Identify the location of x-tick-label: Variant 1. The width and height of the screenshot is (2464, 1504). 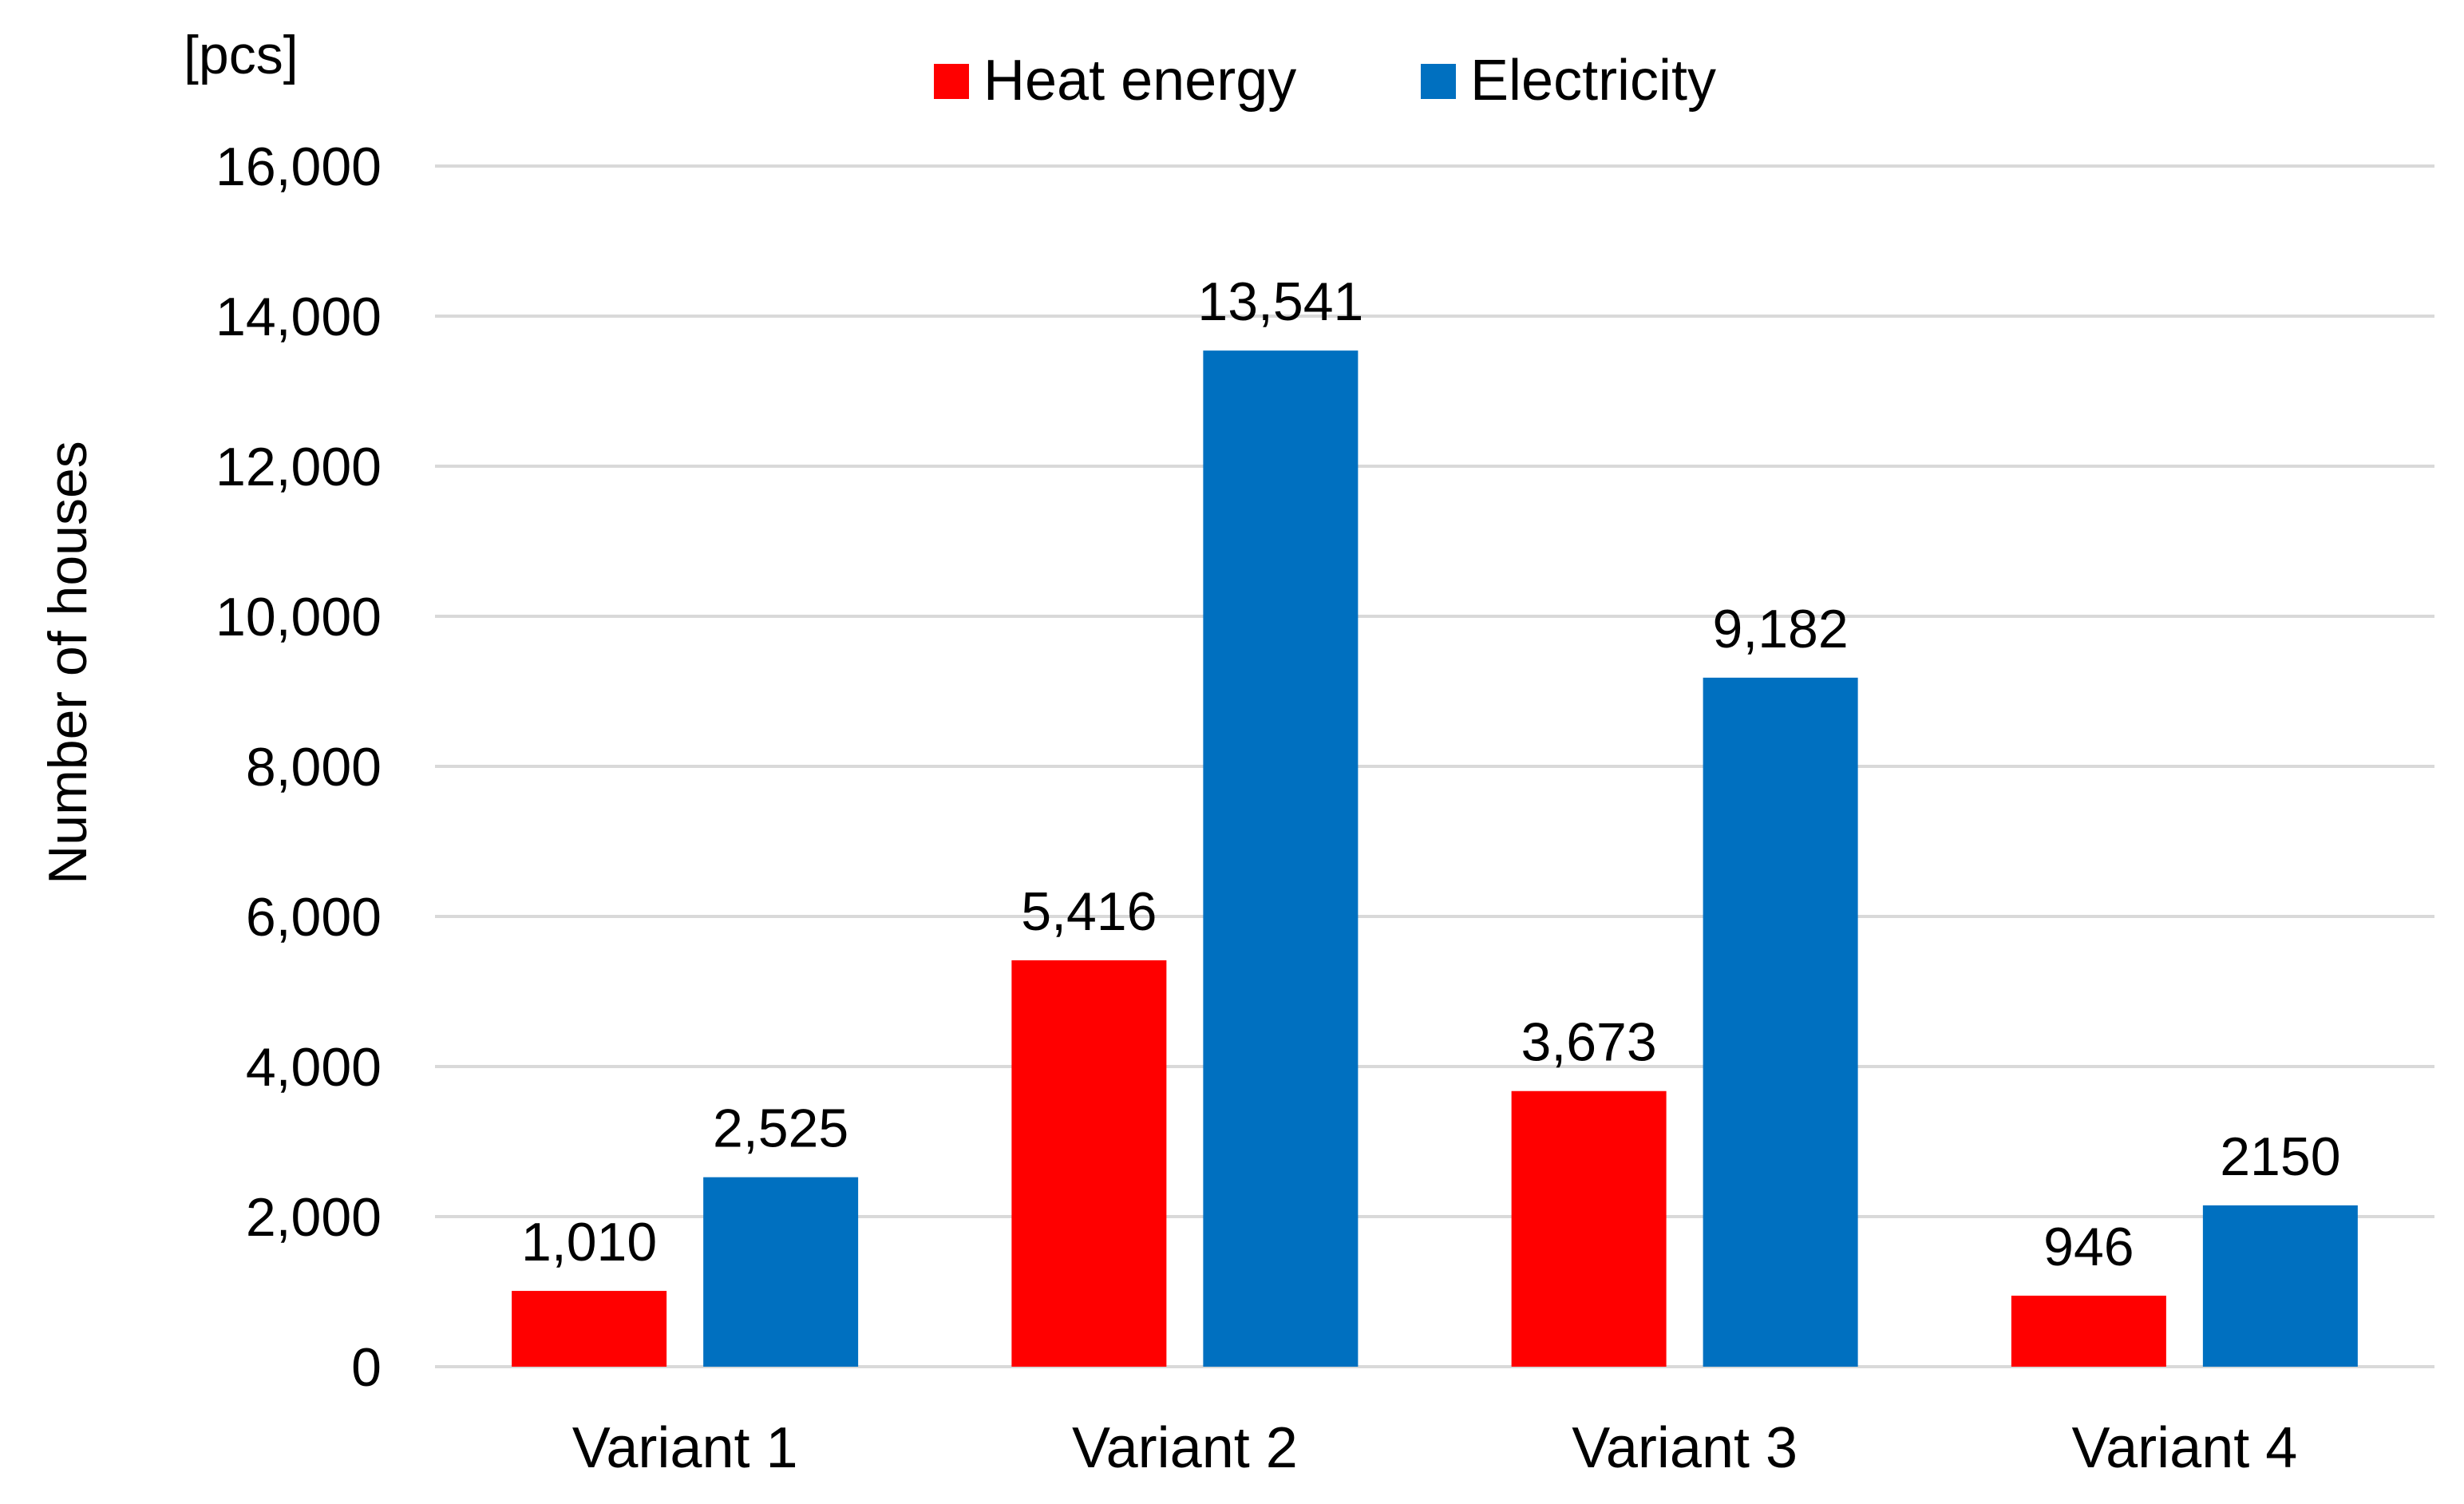
(685, 1448).